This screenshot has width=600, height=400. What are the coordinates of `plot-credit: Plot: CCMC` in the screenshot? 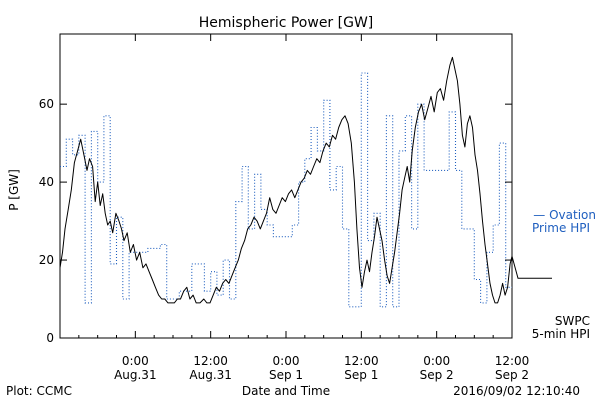 It's located at (39, 391).